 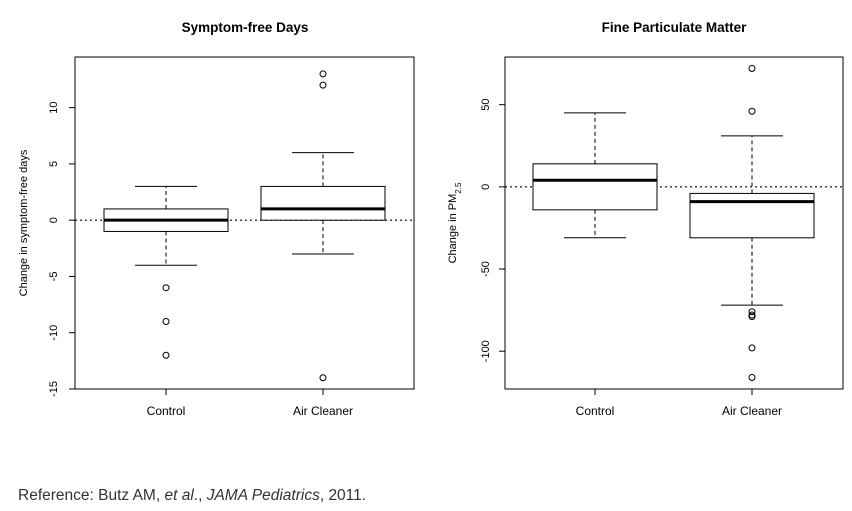 What do you see at coordinates (263, 495) in the screenshot?
I see `reference-journal: JAMA Pediatrics` at bounding box center [263, 495].